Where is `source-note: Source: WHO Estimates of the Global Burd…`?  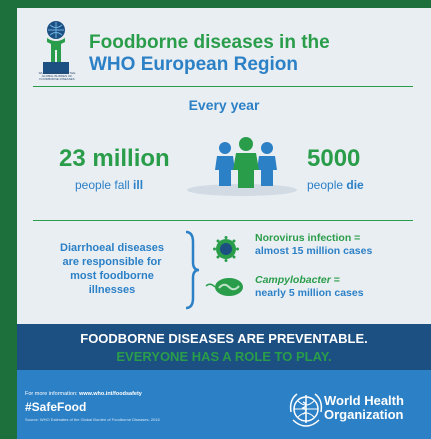 source-note: Source: WHO Estimates of the Global Burd… is located at coordinates (92, 419).